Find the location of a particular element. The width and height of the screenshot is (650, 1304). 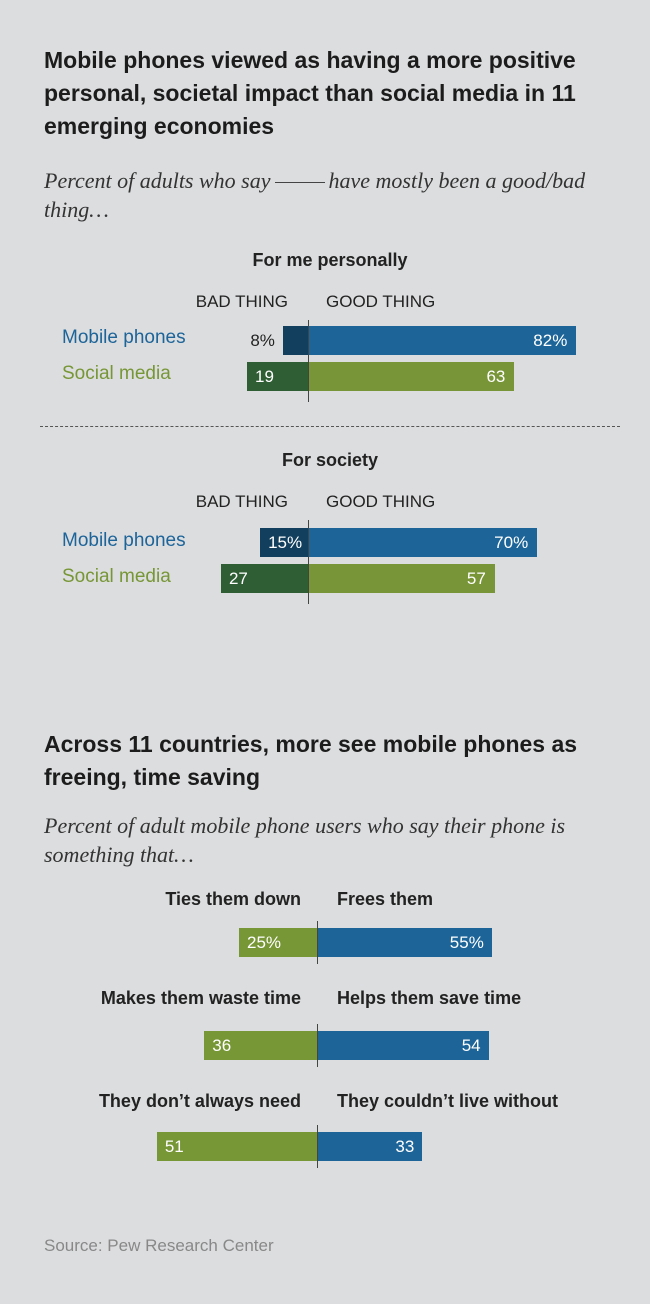

pair-left-label-2: Makes them waste time is located at coordinates (200, 998).